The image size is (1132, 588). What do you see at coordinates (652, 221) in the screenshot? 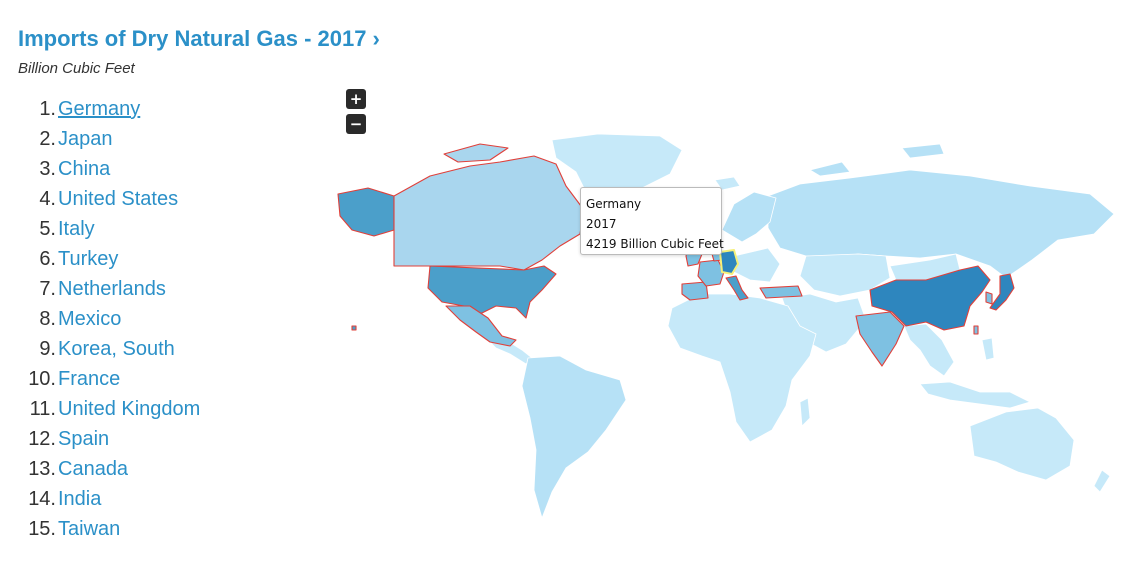
I see `map-tooltip: Germany 2017 4219 Billion Cubic Feet` at bounding box center [652, 221].